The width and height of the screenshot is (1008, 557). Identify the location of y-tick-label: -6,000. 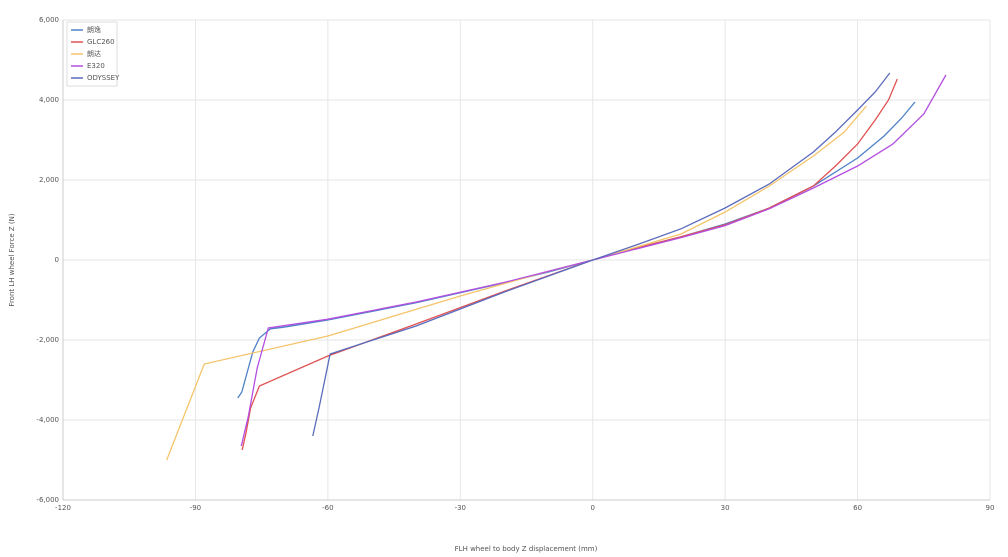
(47, 500).